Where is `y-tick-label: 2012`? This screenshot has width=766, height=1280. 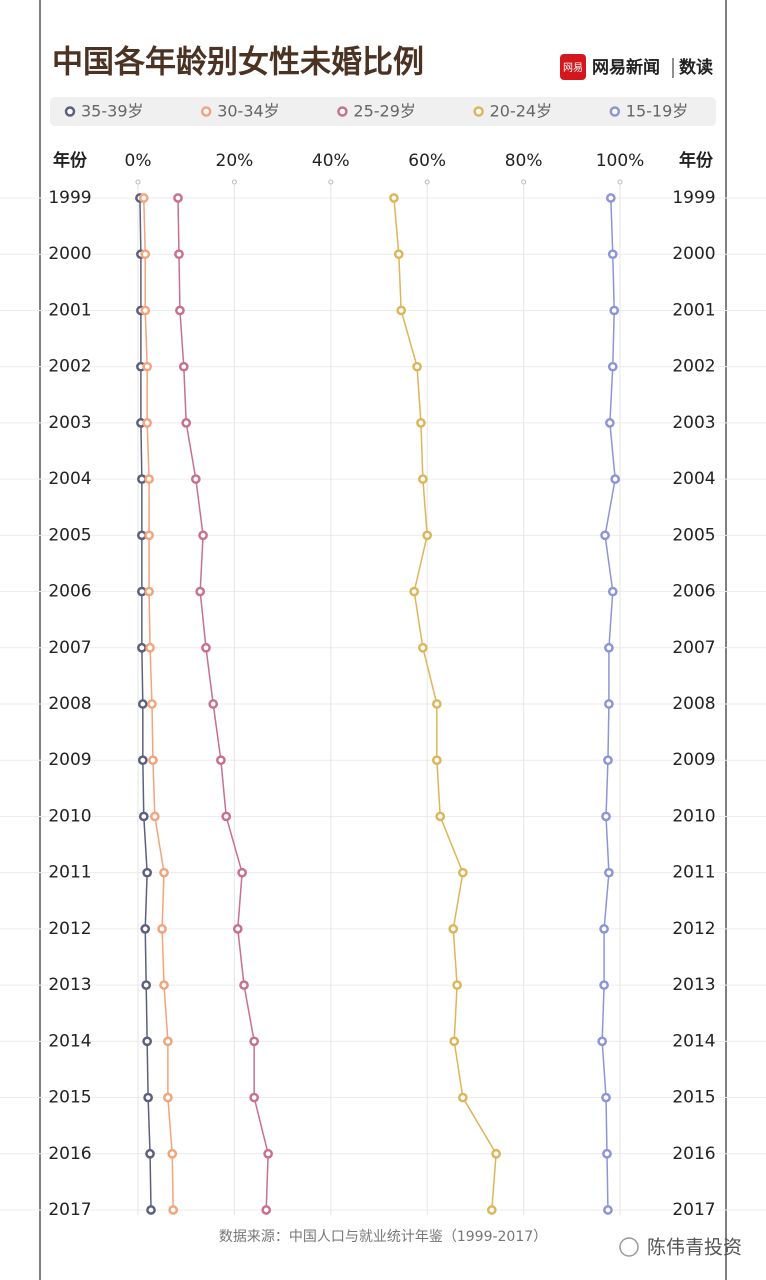
y-tick-label: 2012 is located at coordinates (69, 929).